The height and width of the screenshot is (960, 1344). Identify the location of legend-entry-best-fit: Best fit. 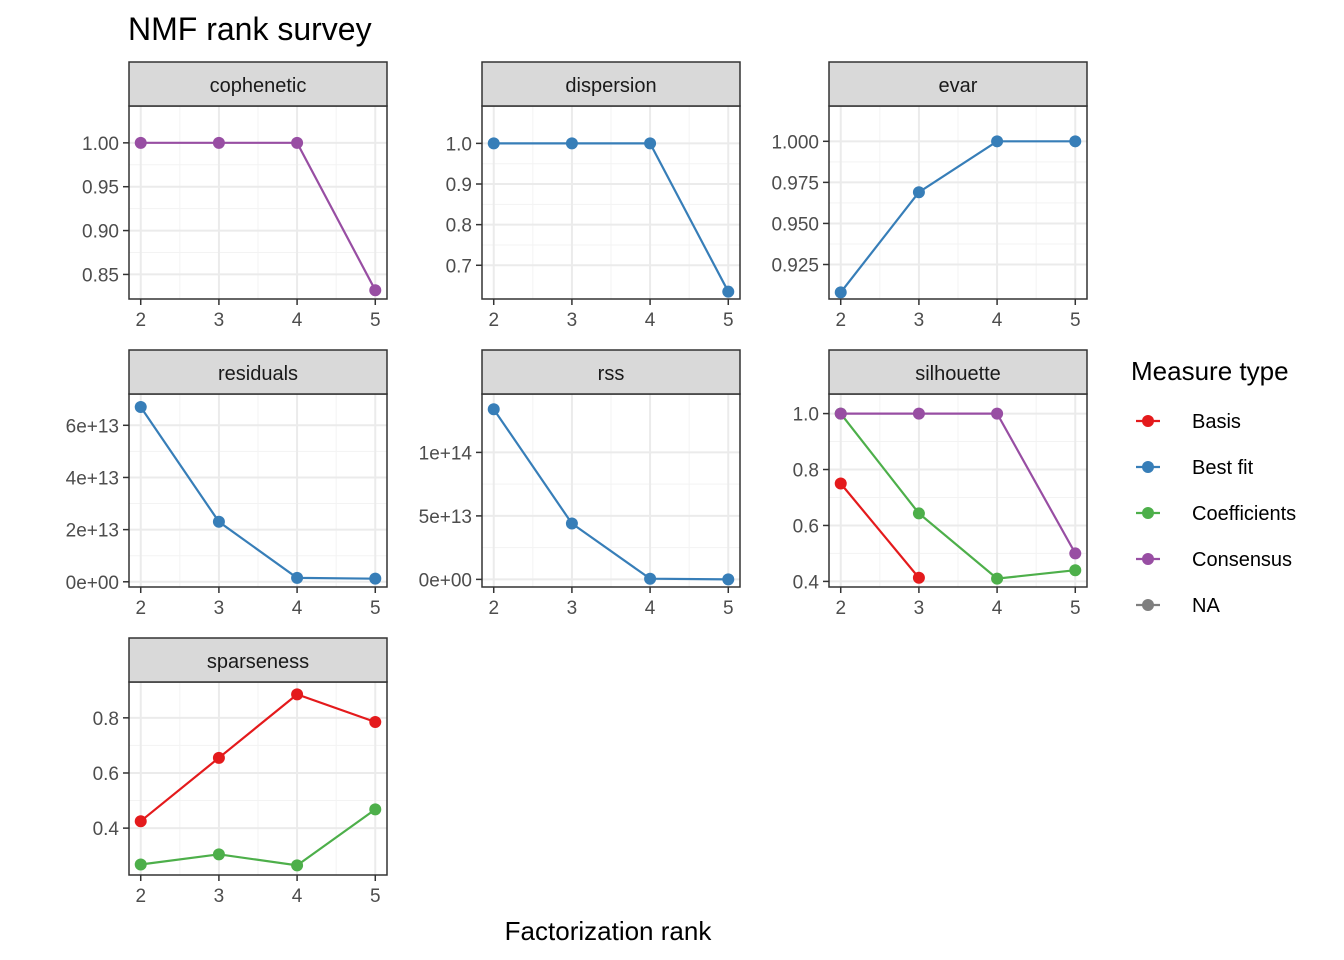
(1195, 468).